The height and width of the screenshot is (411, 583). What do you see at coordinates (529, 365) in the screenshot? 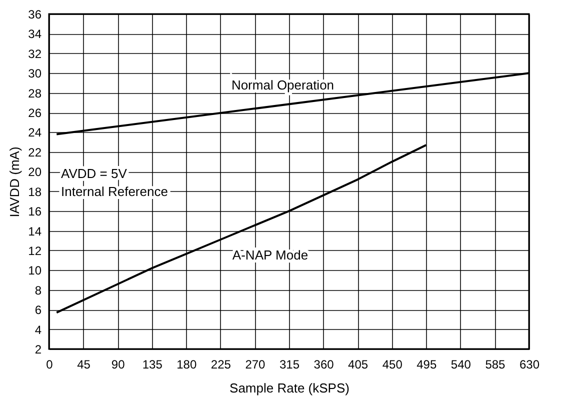
I see `x-tick-label: 630` at bounding box center [529, 365].